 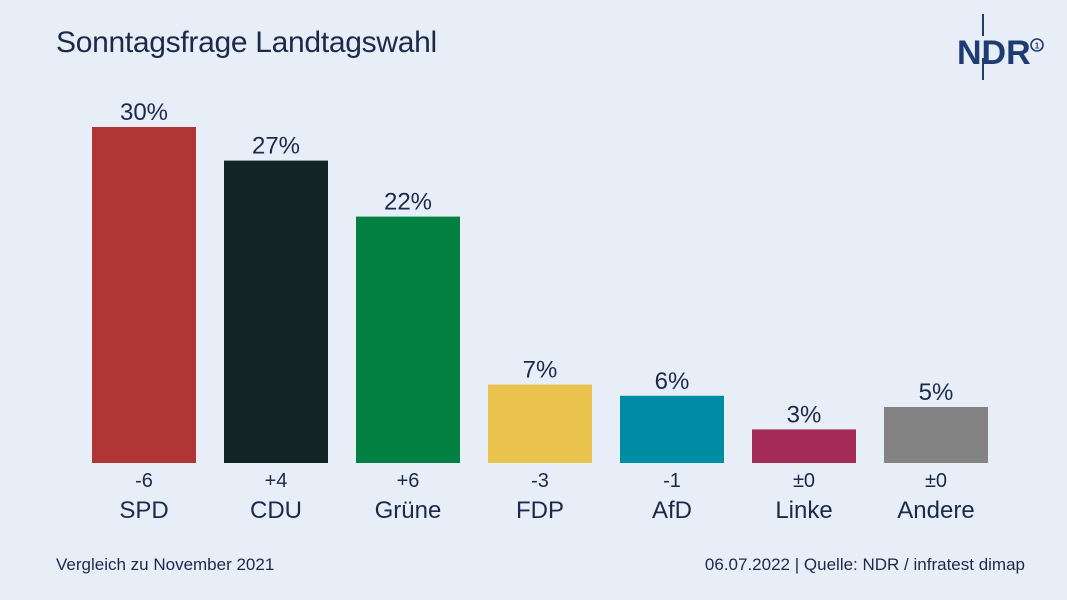 What do you see at coordinates (276, 146) in the screenshot?
I see `value-label-cdu: 27%` at bounding box center [276, 146].